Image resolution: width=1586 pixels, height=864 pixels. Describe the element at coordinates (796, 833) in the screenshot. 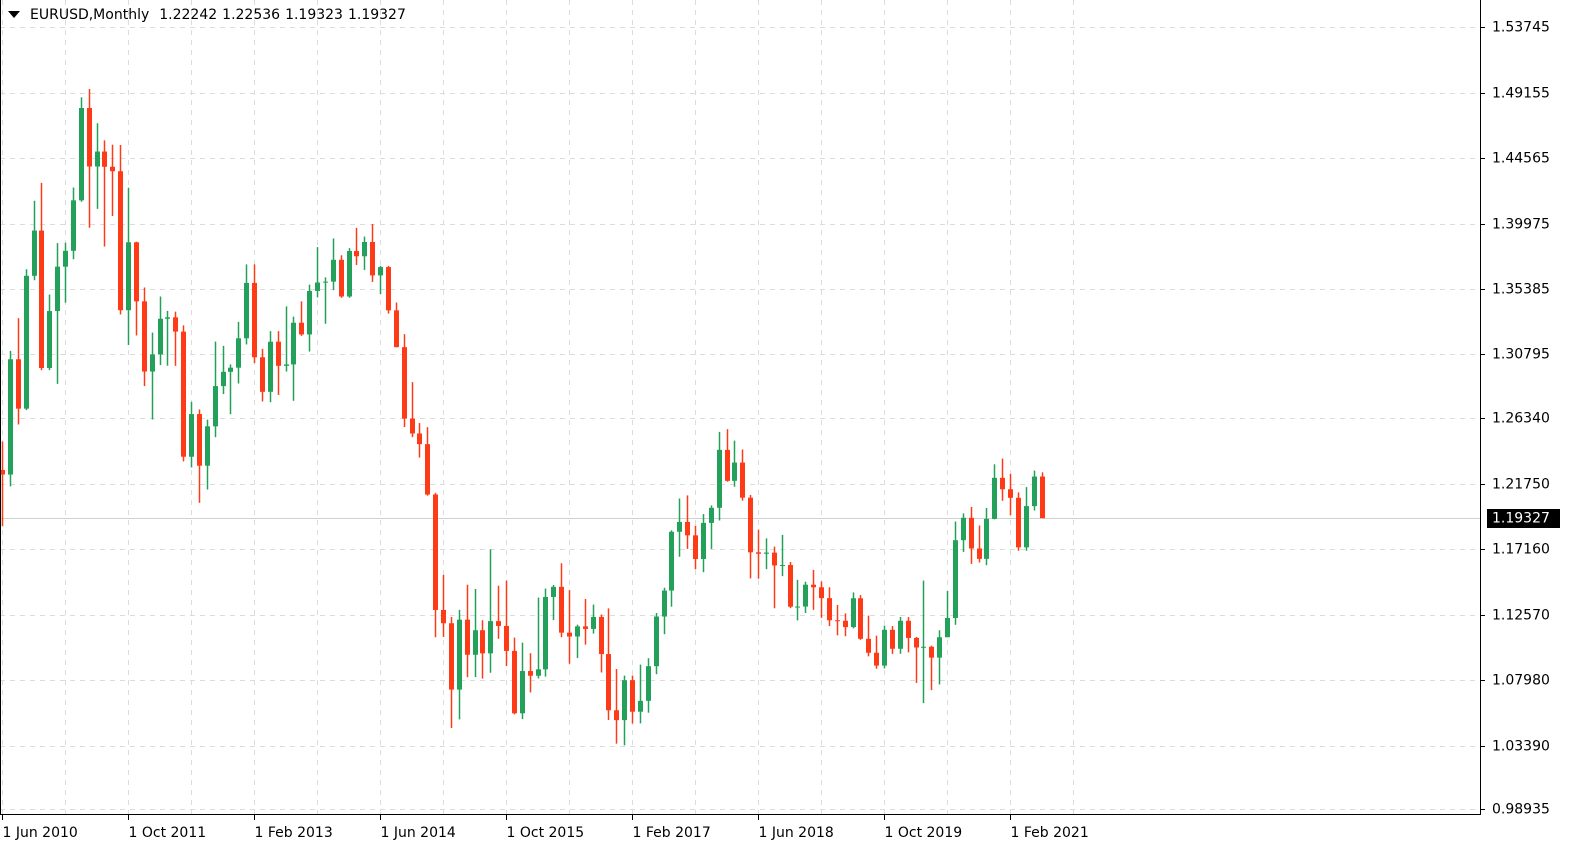

I see `x-tick-label: 1 Jun 2018` at that location.